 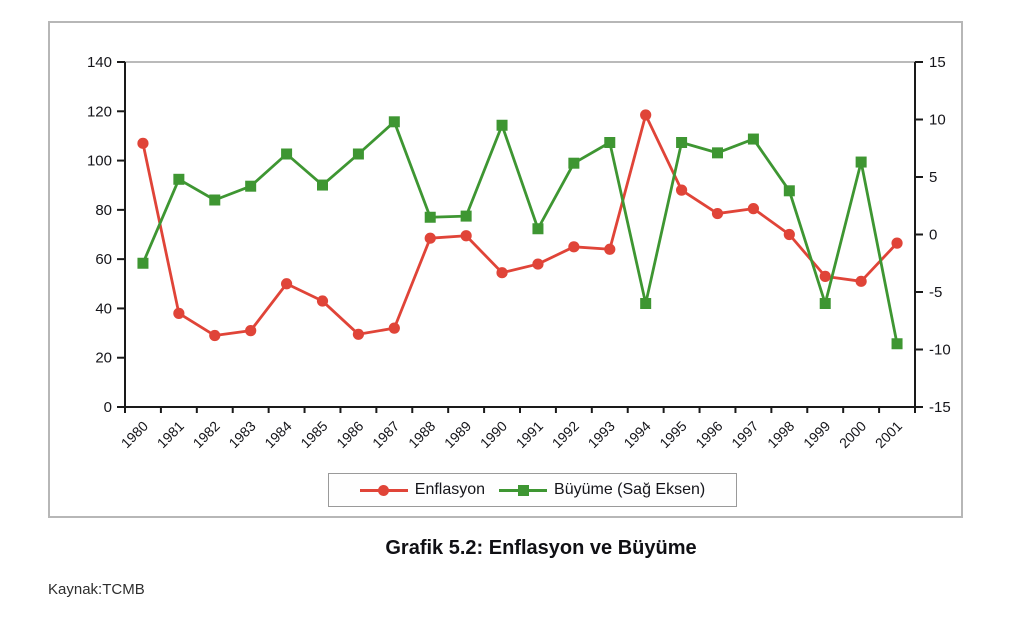 I want to click on left-axis-tick-label: 60, so click(x=103, y=259).